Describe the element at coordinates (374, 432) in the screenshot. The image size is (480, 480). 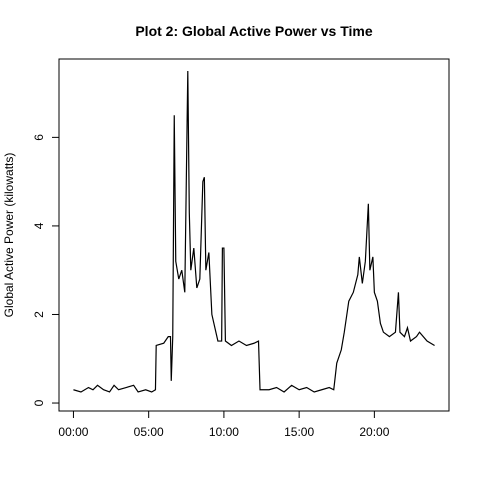
I see `x-tick-label: 20:00` at that location.